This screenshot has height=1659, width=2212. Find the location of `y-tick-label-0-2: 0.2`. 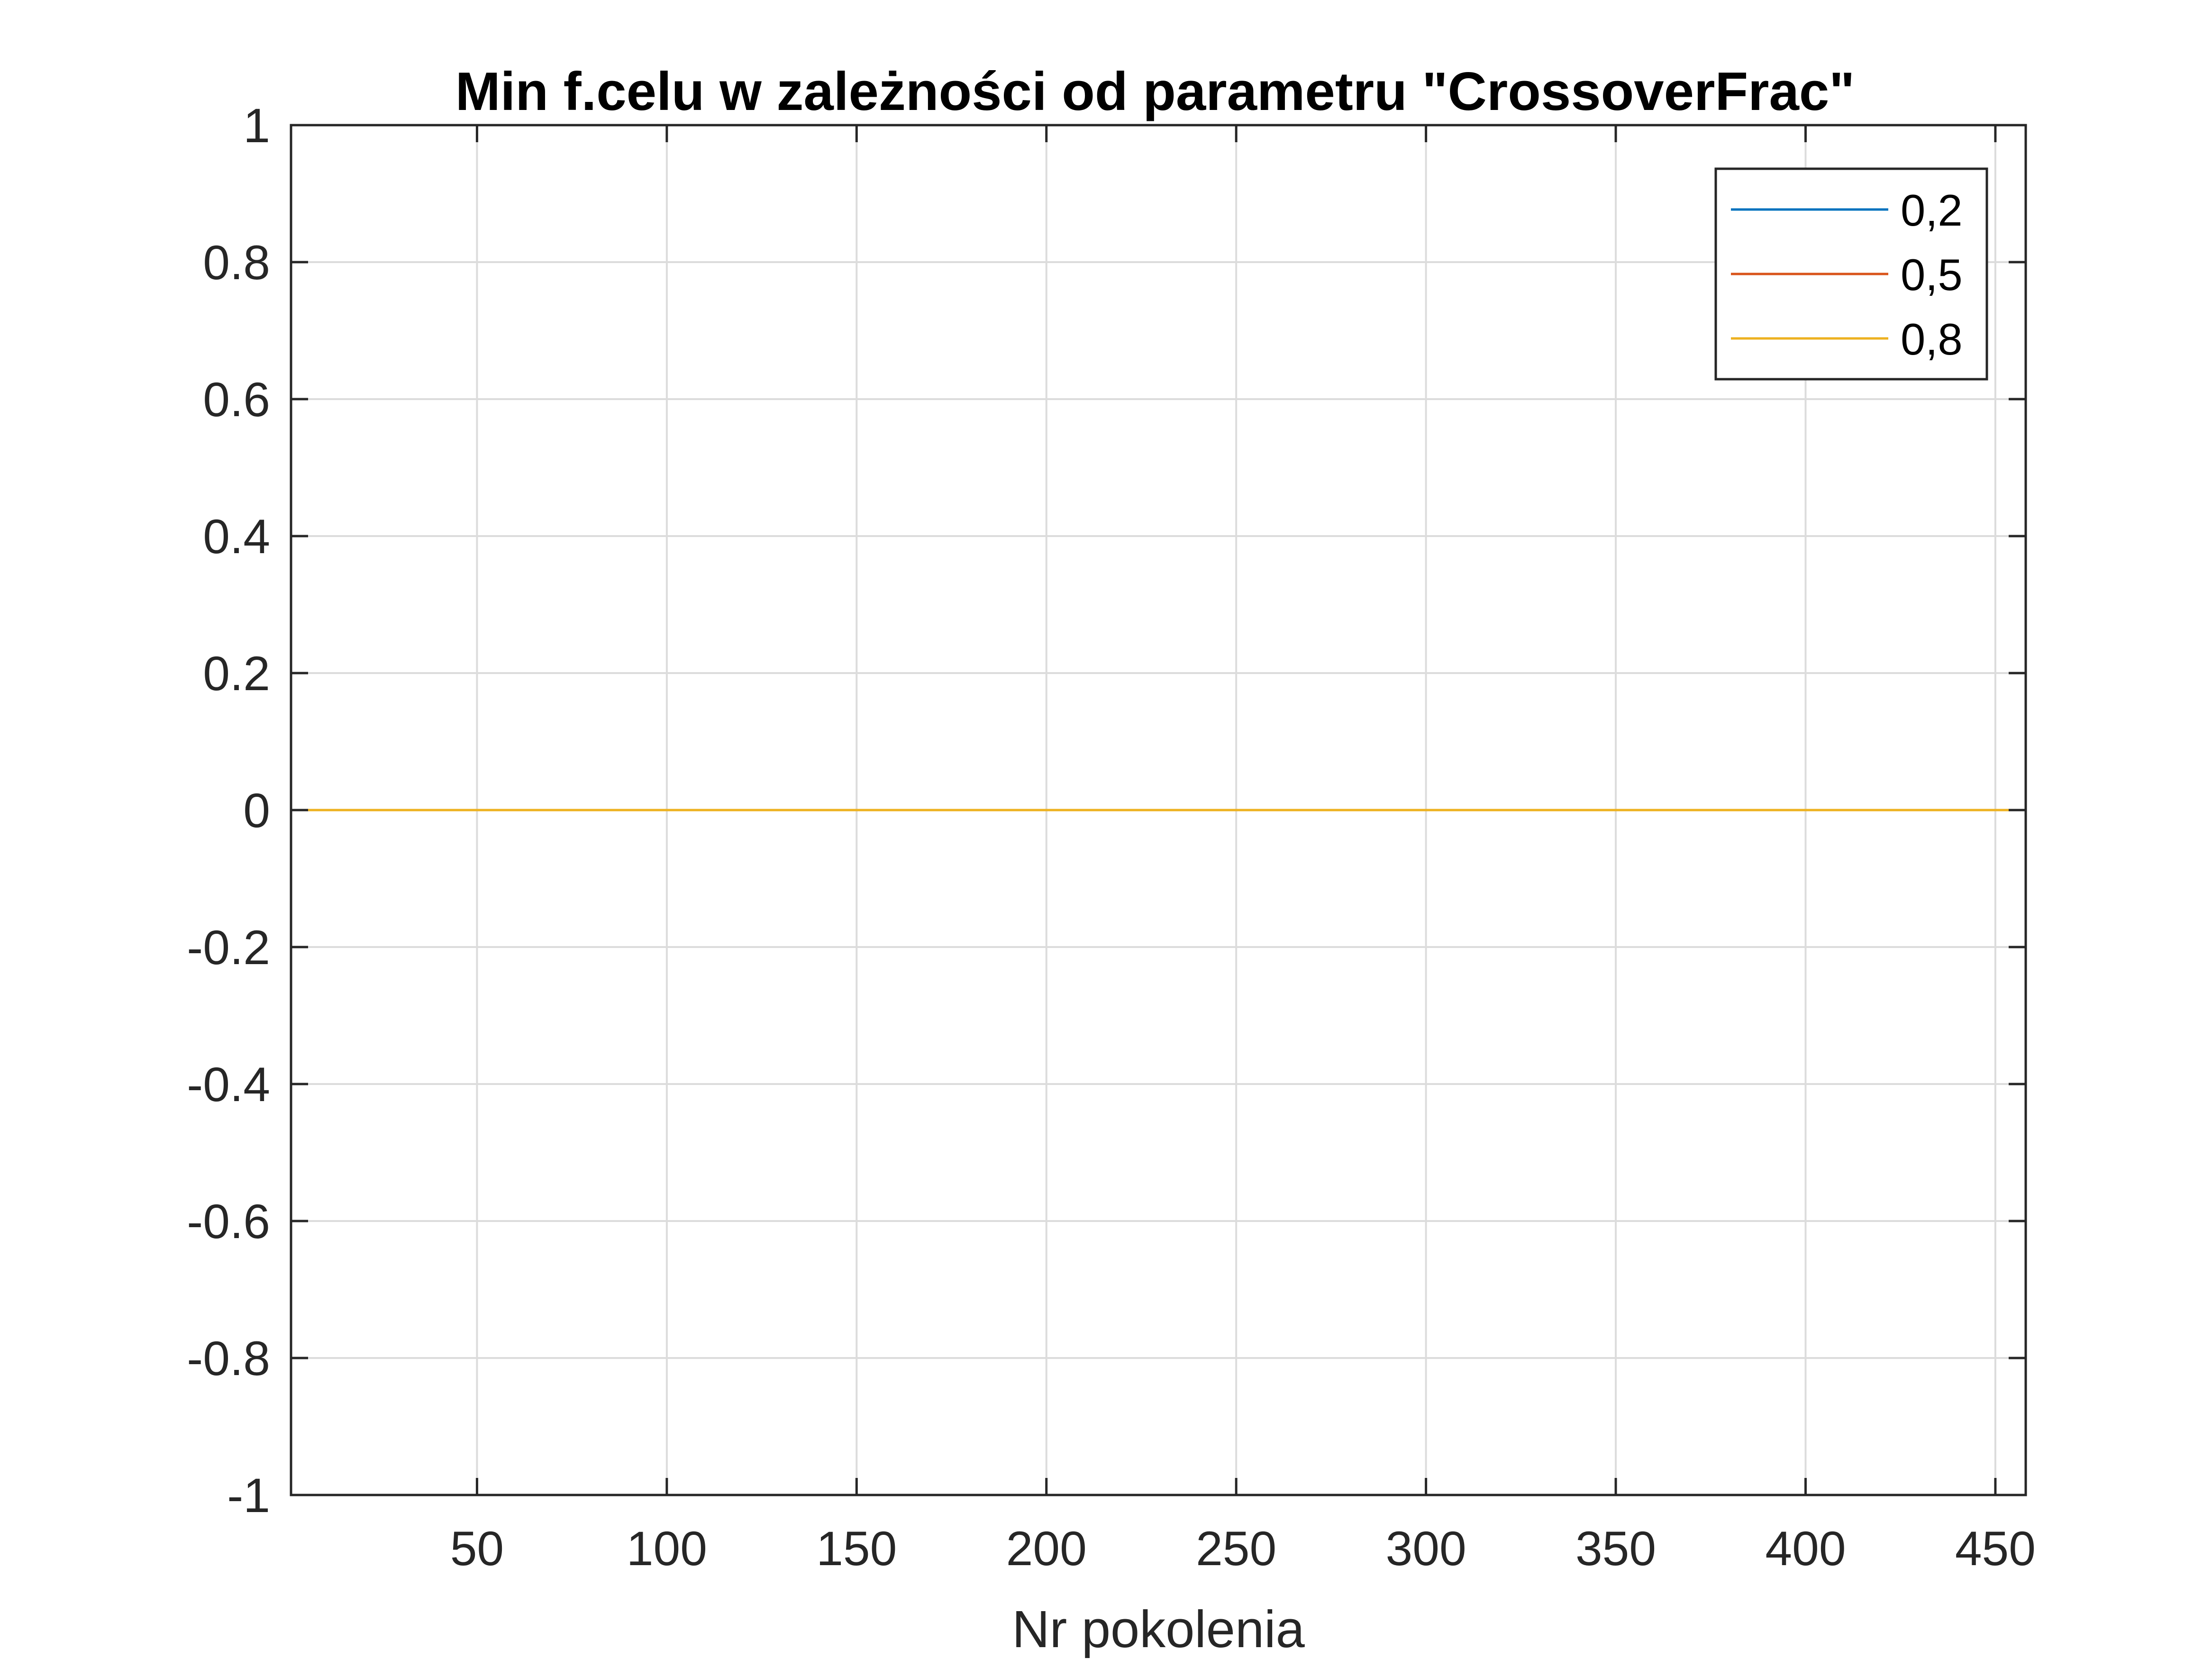

y-tick-label-0-2: 0.2 is located at coordinates (236, 674).